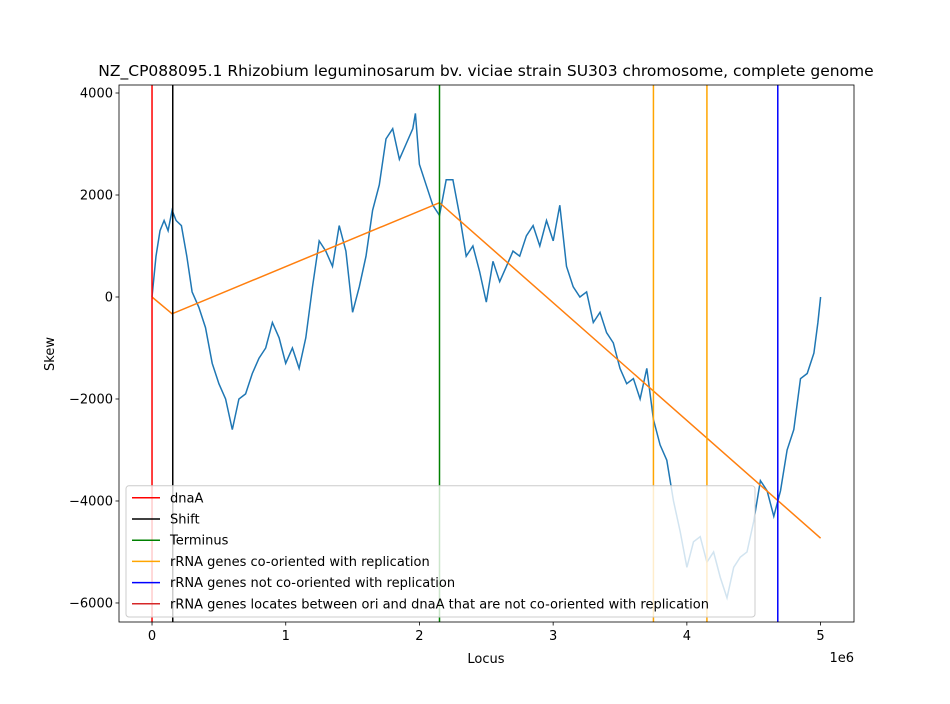 This screenshot has height=704, width=950. I want to click on x-tick-label: 3, so click(553, 636).